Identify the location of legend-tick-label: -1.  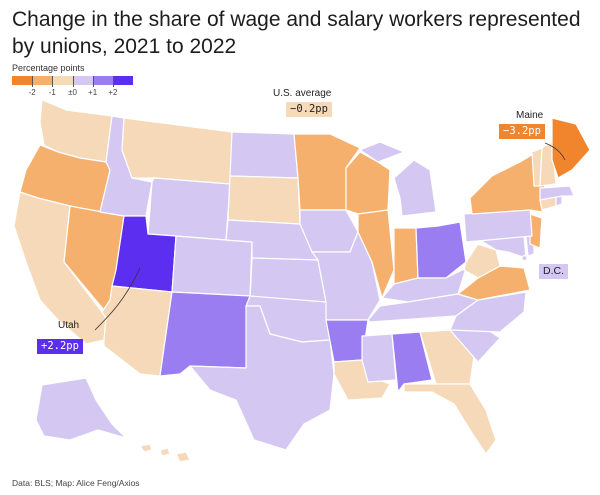
(52, 92).